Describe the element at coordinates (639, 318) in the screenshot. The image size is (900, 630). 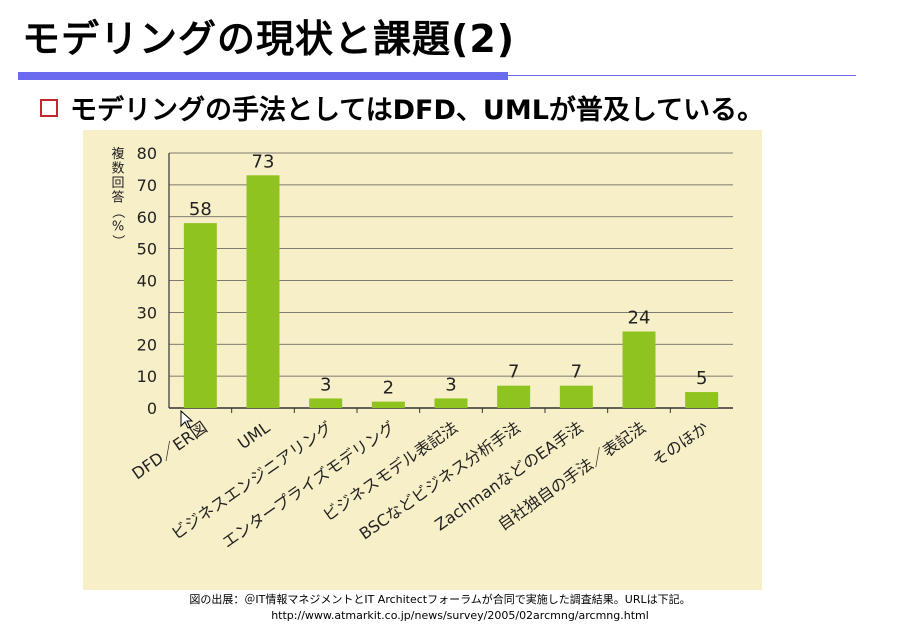
I see `data-label: 24` at that location.